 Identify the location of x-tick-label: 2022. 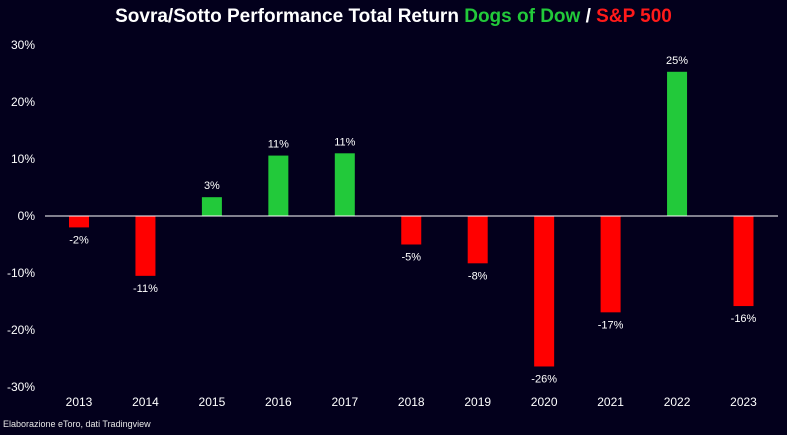
(677, 402).